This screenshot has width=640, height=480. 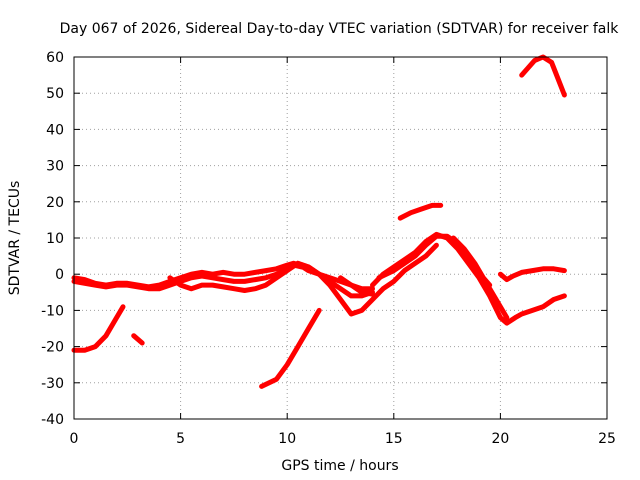 What do you see at coordinates (335, 279) in the screenshot?
I see `series-line-arc-d` at bounding box center [335, 279].